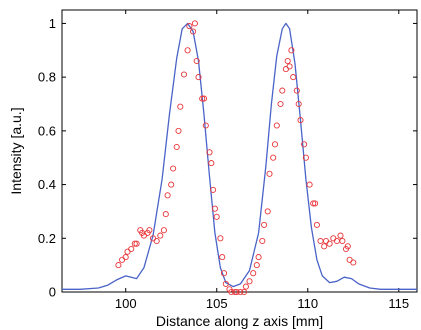  Describe the element at coordinates (47, 184) in the screenshot. I see `y-tick-label: 0.4` at that location.